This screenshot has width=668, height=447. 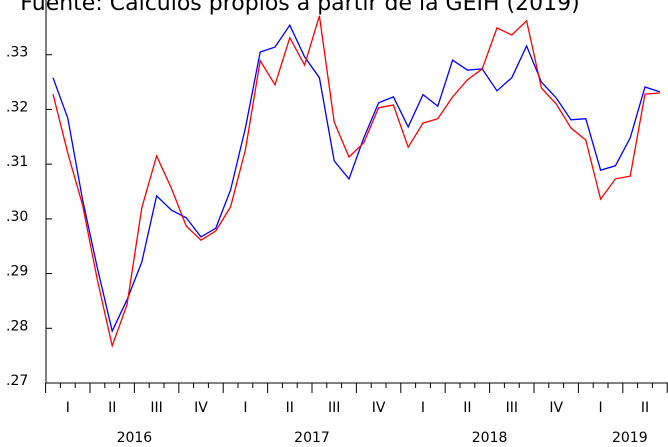 I want to click on y-tick-label: .30, so click(x=17, y=217).